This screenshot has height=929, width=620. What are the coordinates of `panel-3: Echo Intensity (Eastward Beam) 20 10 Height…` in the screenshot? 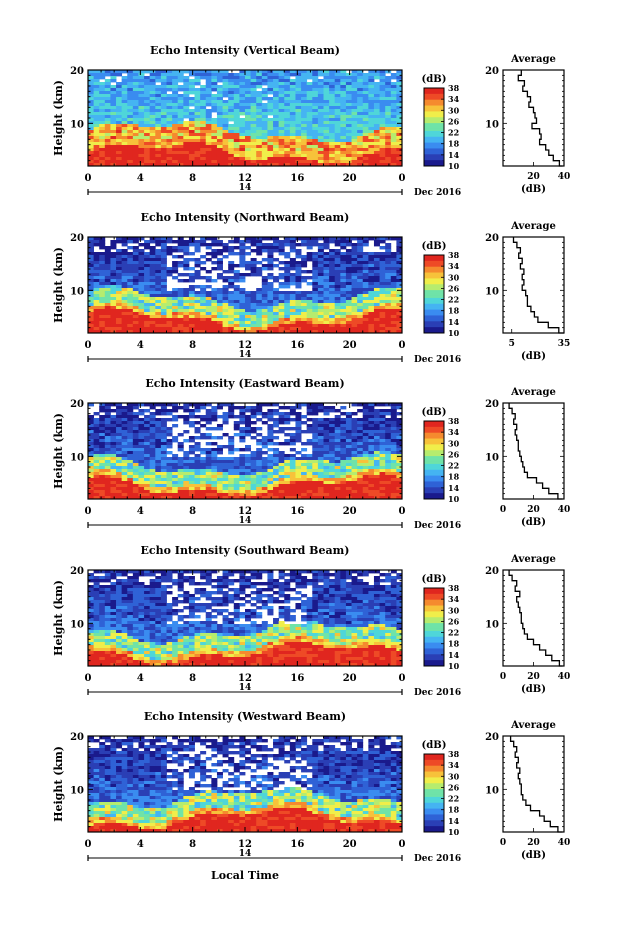 It's located at (311, 454).